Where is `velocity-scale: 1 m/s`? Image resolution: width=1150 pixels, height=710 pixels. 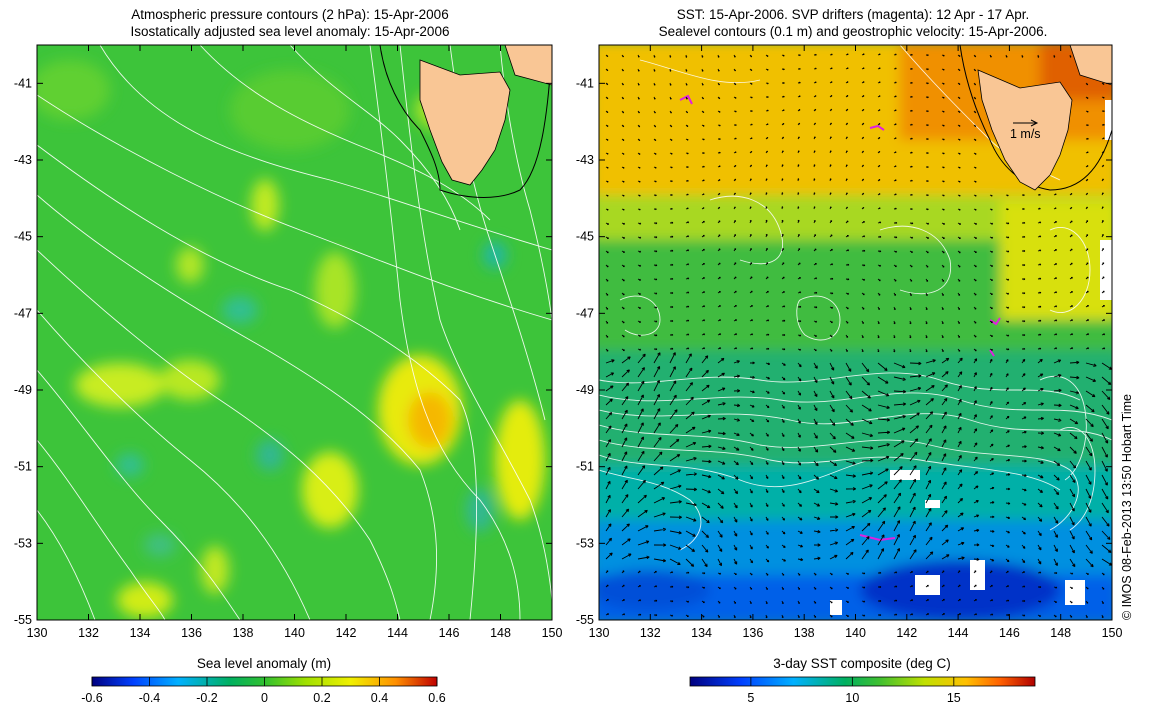 velocity-scale: 1 m/s is located at coordinates (1025, 130).